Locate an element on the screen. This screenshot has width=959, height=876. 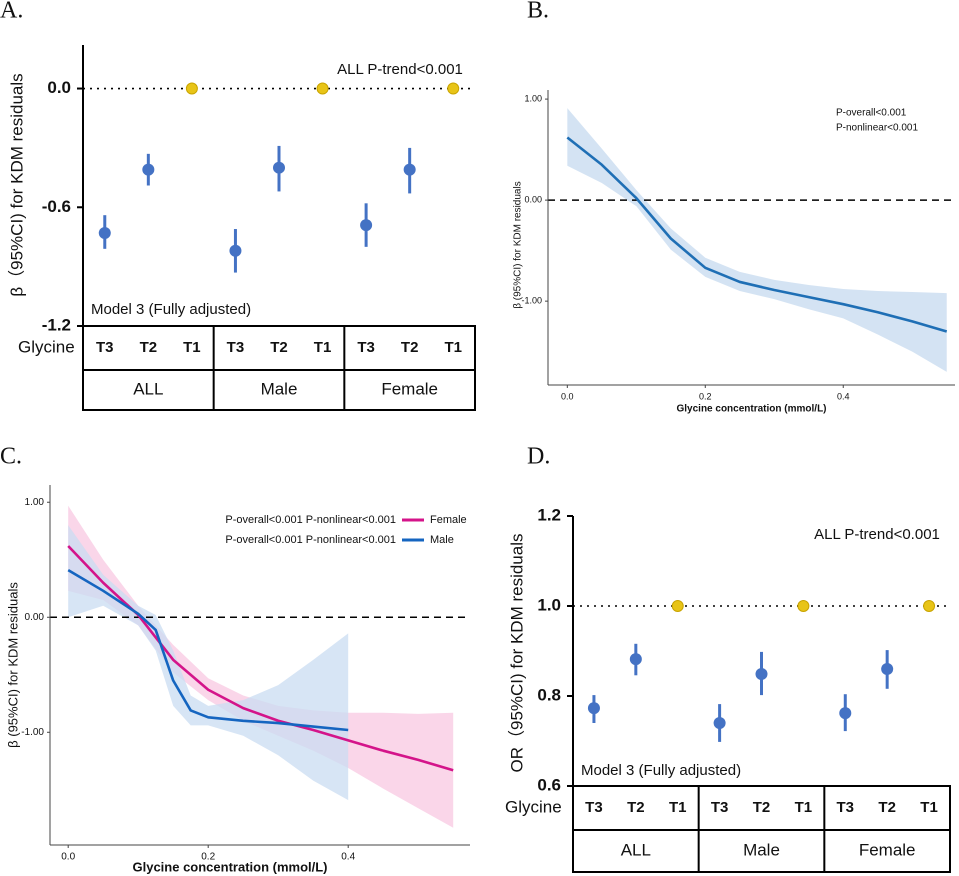
y-axis-label: OR（95%CI) for KDM residuals is located at coordinates (516, 652).